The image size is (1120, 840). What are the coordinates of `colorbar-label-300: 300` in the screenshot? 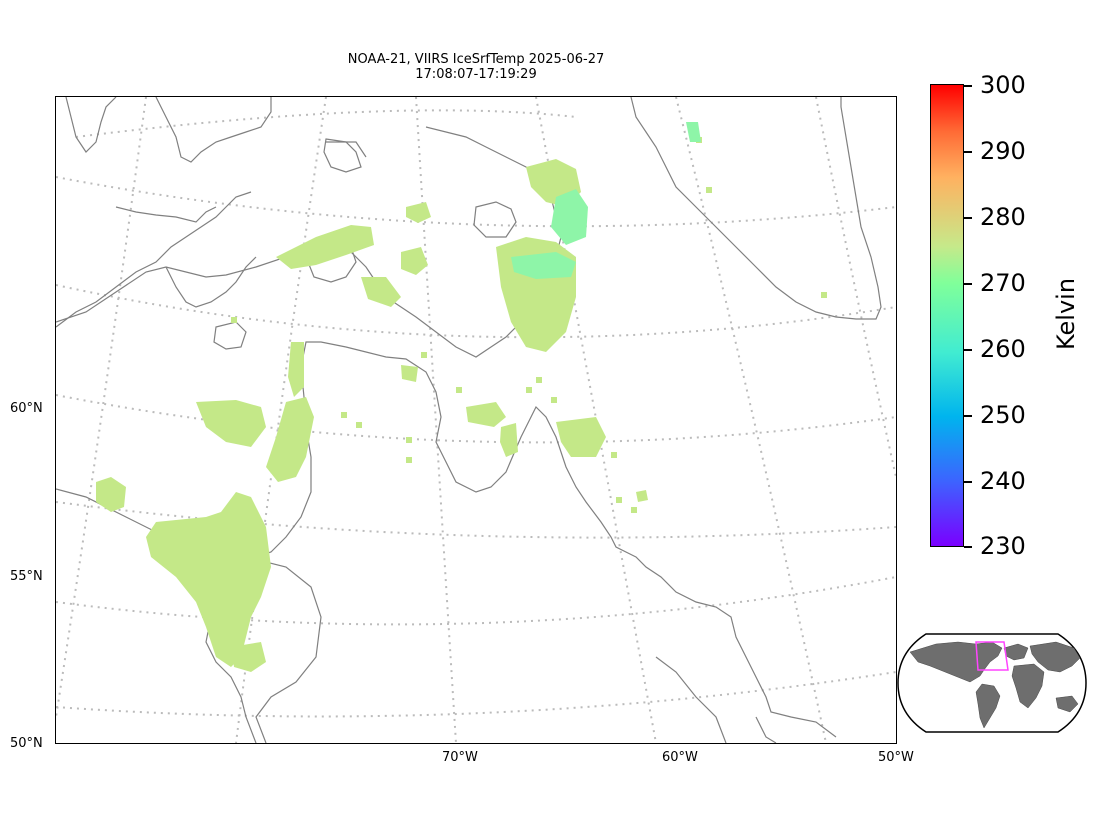 It's located at (1003, 85).